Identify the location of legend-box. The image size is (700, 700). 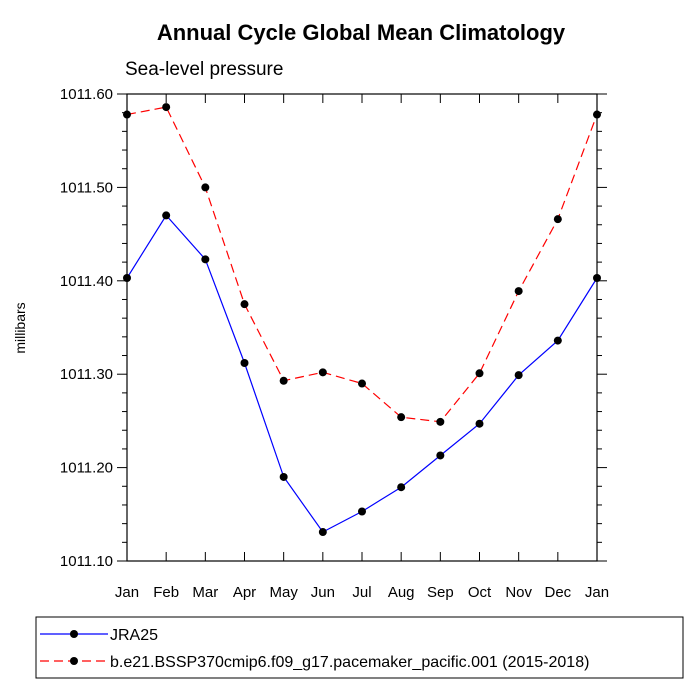
(359, 647).